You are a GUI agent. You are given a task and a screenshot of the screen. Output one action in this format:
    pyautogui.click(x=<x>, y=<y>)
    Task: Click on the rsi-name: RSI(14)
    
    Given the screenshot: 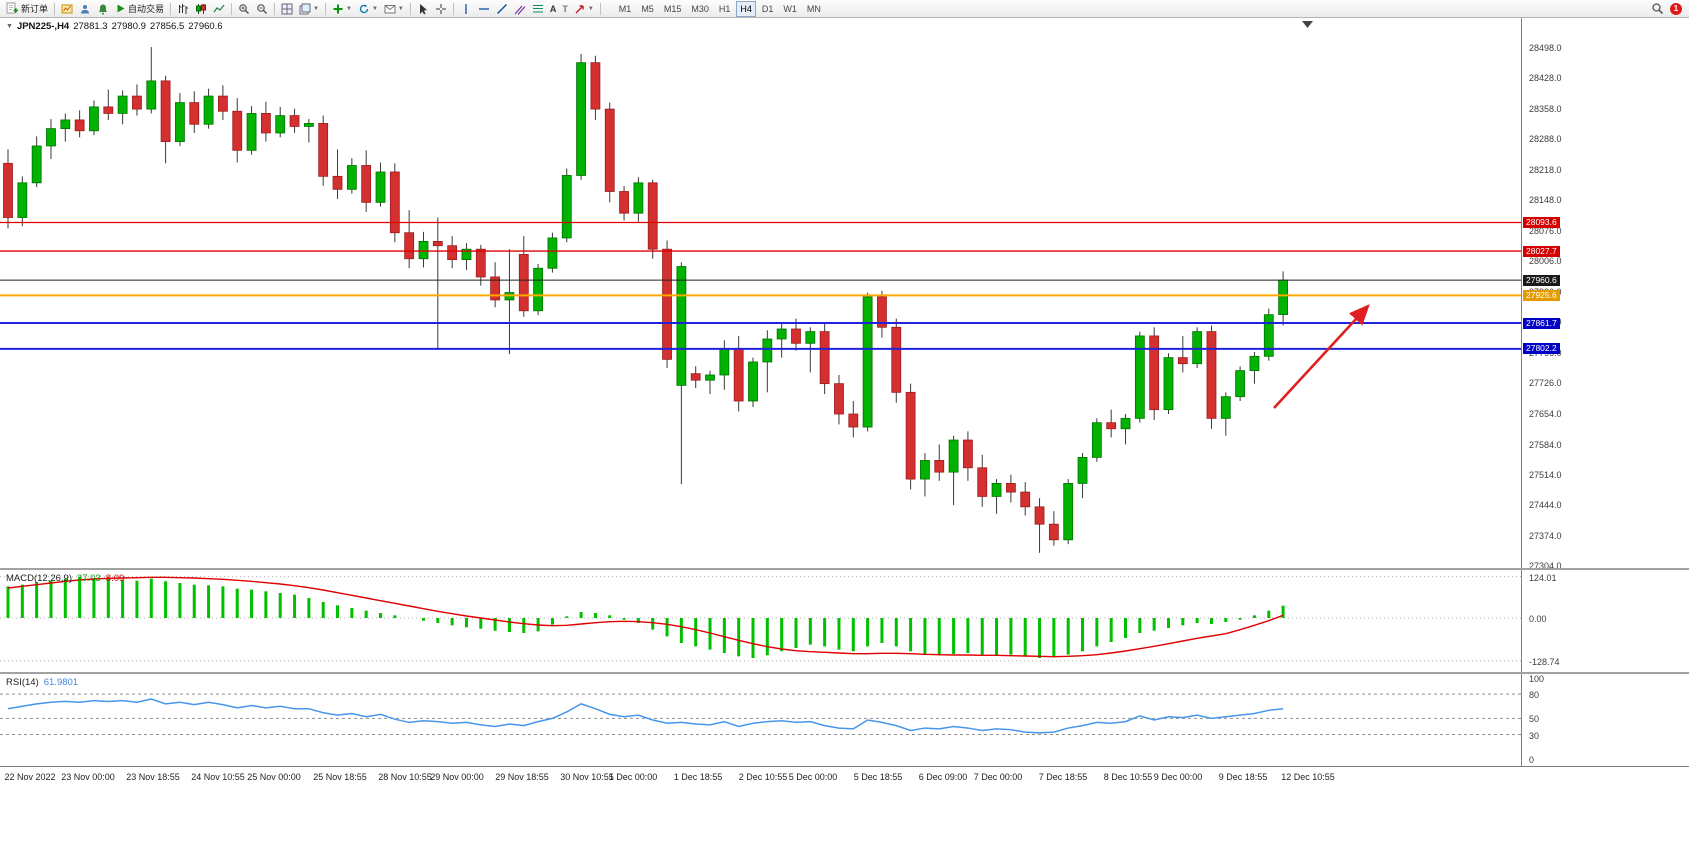 What is the action you would take?
    pyautogui.click(x=22, y=682)
    